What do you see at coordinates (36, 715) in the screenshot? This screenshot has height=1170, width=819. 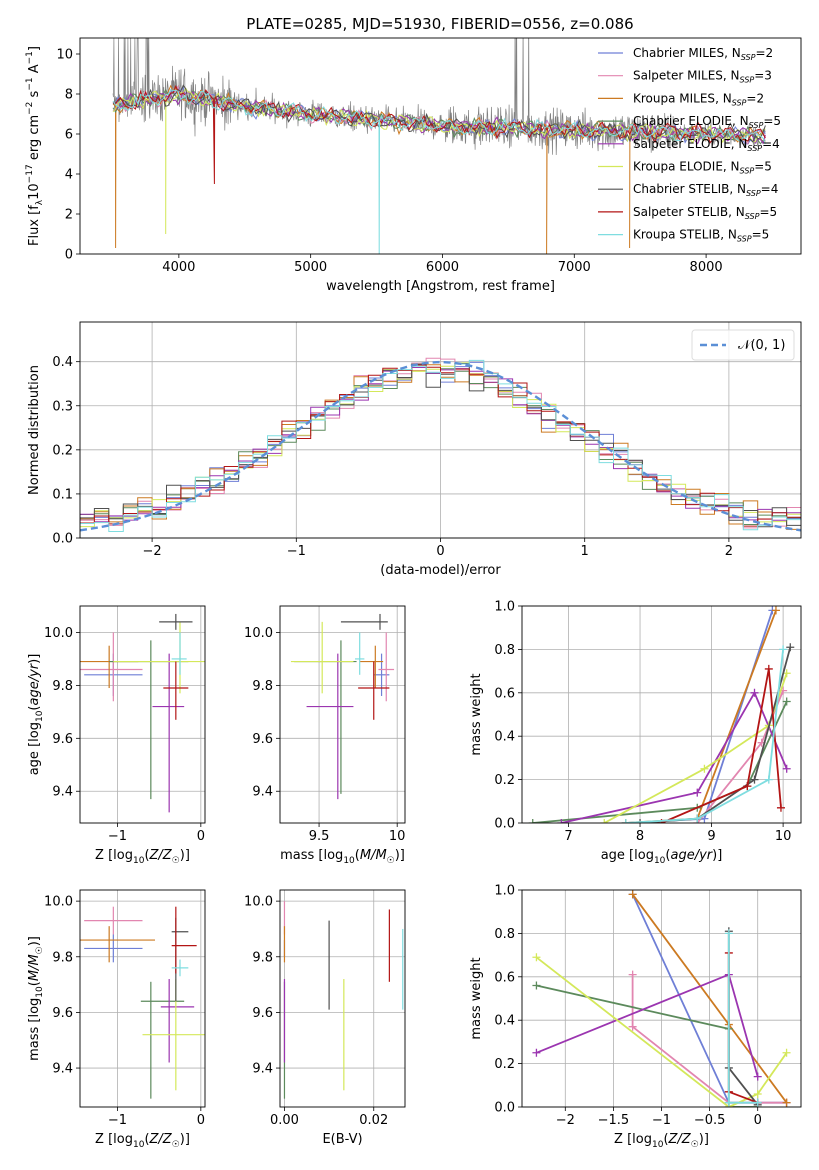 I see `y-axis-label: age [log10(age/yr)]` at bounding box center [36, 715].